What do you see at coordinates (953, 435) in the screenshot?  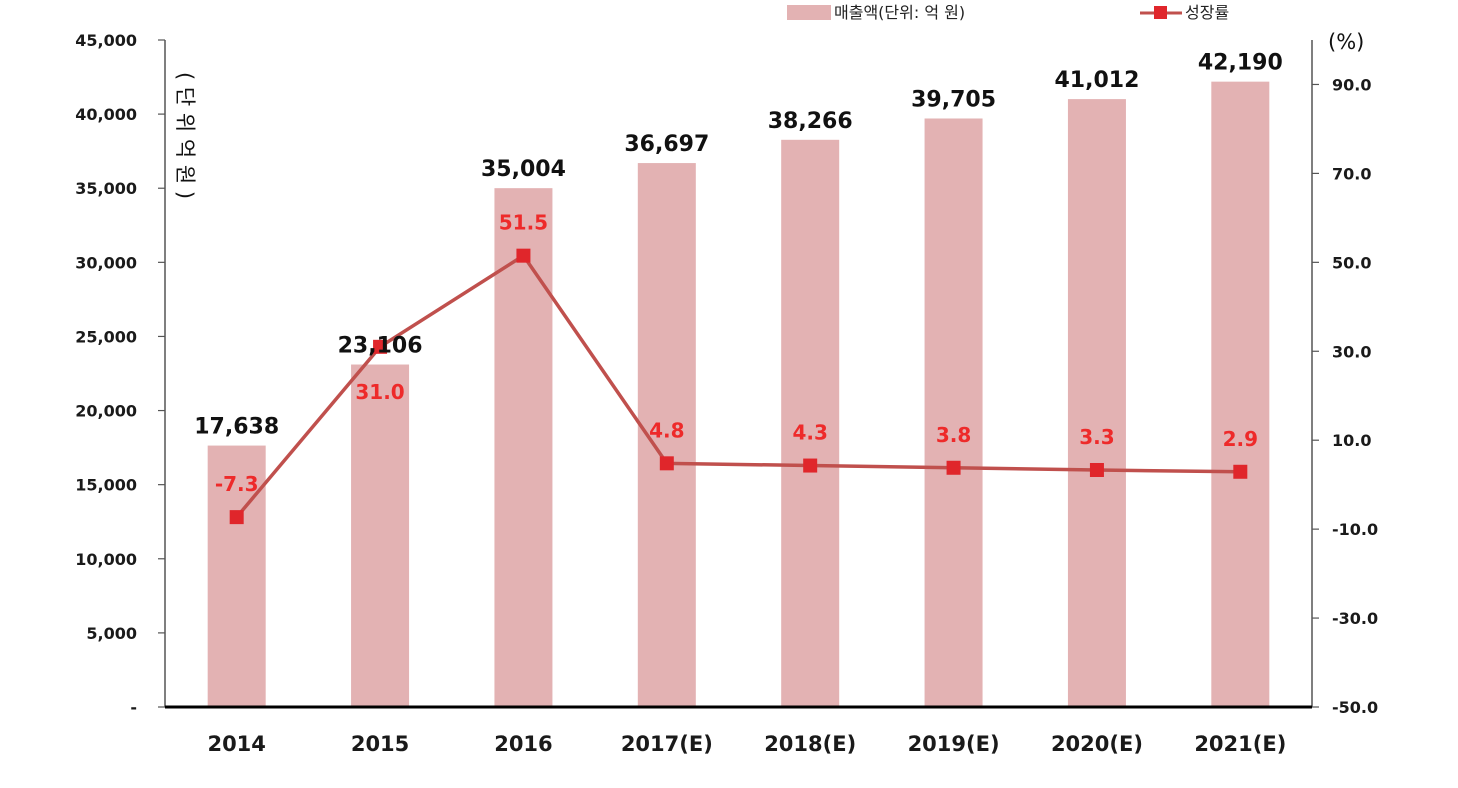 I see `growth-data-label: 3.8` at bounding box center [953, 435].